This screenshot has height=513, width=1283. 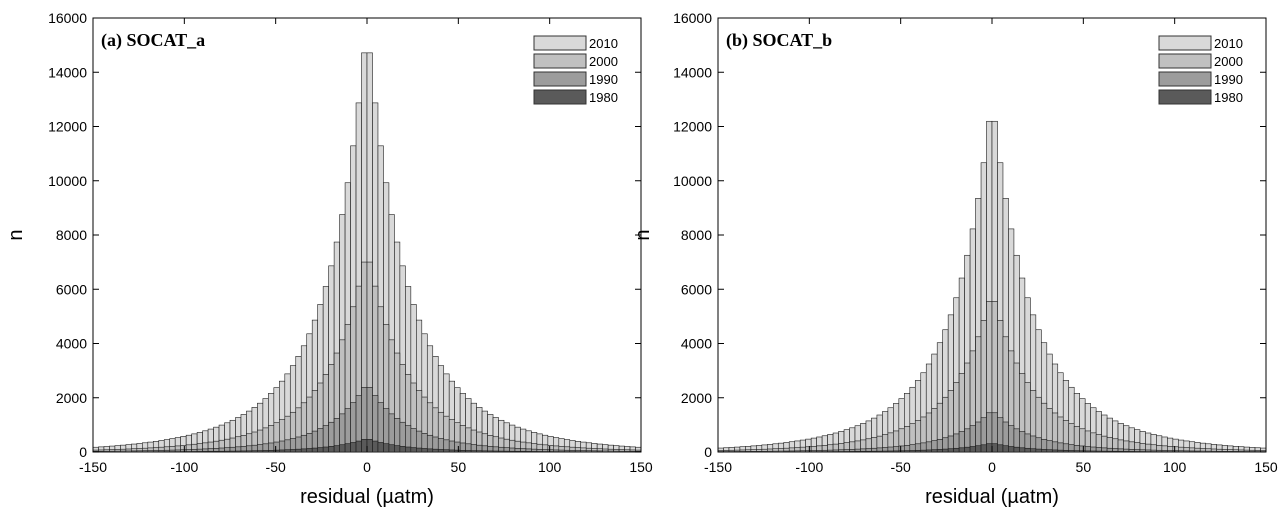 I want to click on legend-swatch-2000, so click(x=560, y=61).